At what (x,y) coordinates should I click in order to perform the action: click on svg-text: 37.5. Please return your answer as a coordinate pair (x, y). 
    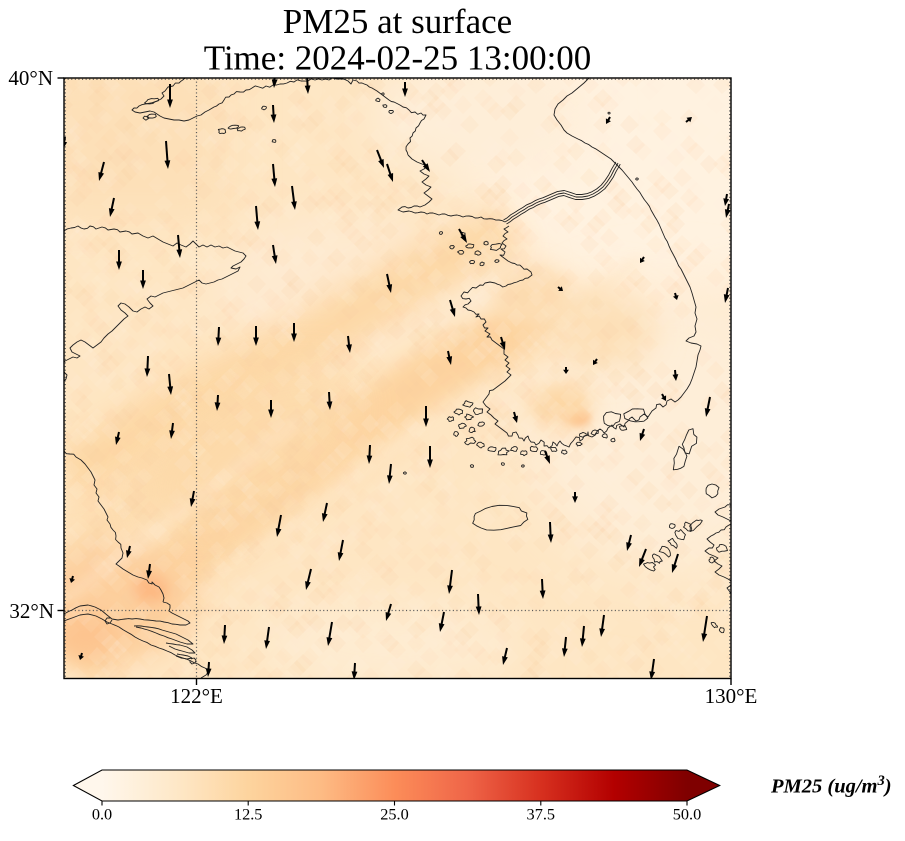
    Looking at the image, I should click on (541, 814).